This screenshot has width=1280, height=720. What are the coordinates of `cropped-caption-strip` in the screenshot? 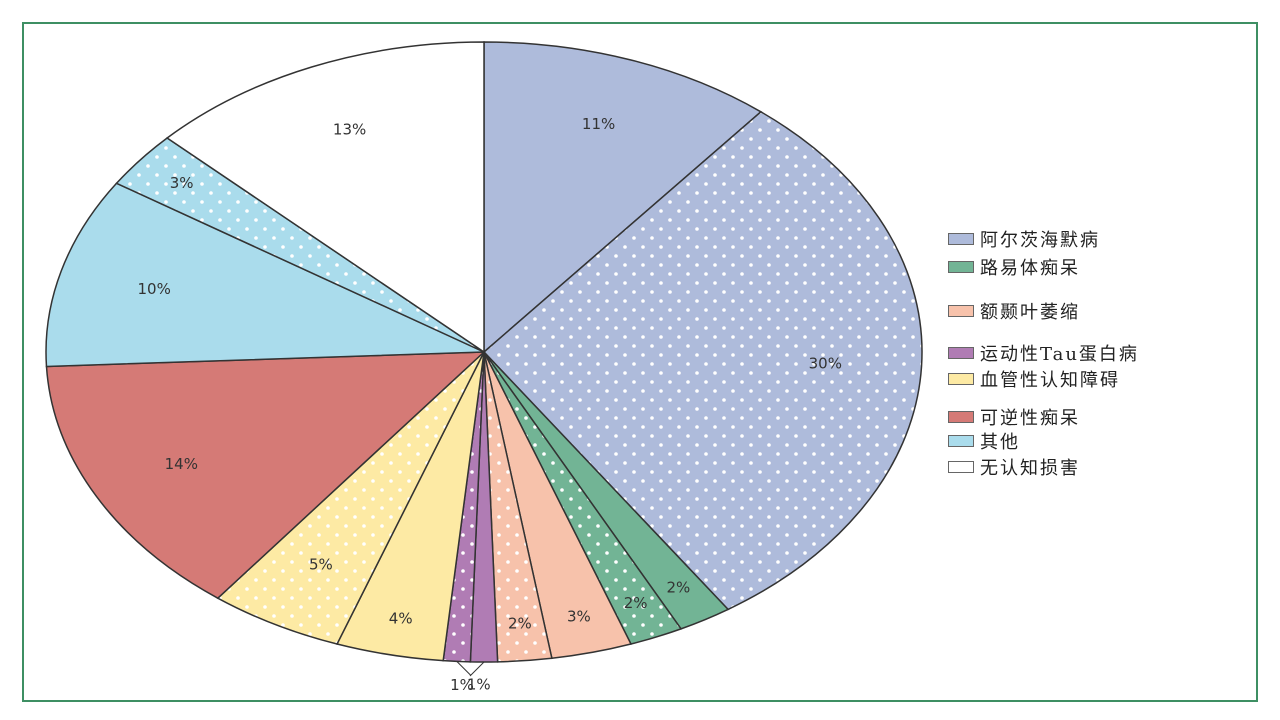 It's located at (380, 713).